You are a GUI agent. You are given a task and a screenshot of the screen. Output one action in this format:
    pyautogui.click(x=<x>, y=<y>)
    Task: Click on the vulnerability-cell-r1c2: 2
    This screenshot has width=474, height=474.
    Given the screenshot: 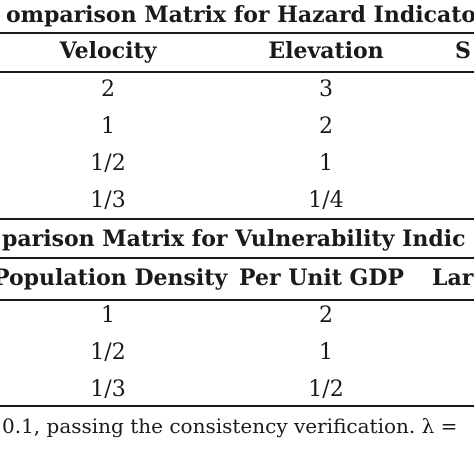 What is the action you would take?
    pyautogui.click(x=326, y=315)
    